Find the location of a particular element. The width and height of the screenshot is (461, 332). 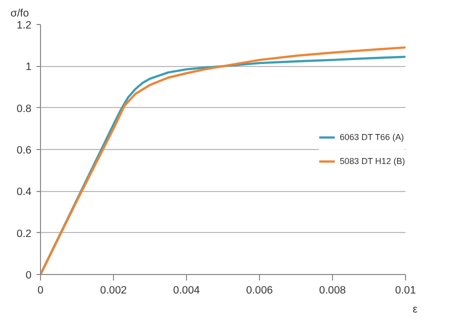

legend-label: 5083 DT H12 (B) is located at coordinates (372, 161).